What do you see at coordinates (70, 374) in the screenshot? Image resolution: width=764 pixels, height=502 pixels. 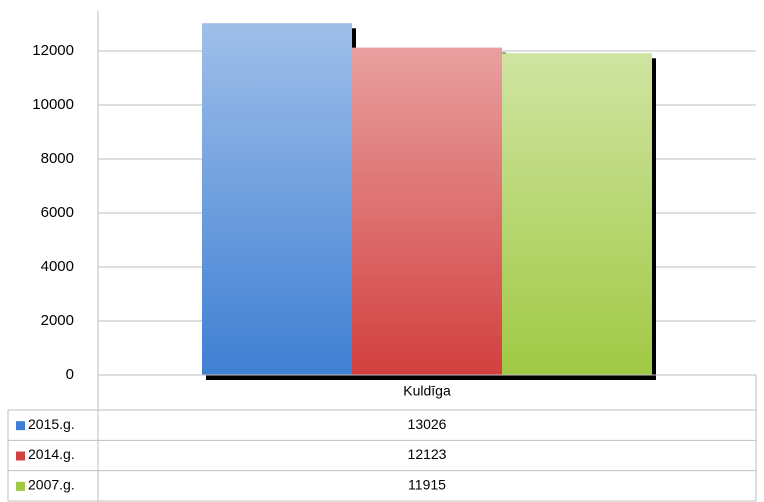 I see `y-tick-label: 0` at bounding box center [70, 374].